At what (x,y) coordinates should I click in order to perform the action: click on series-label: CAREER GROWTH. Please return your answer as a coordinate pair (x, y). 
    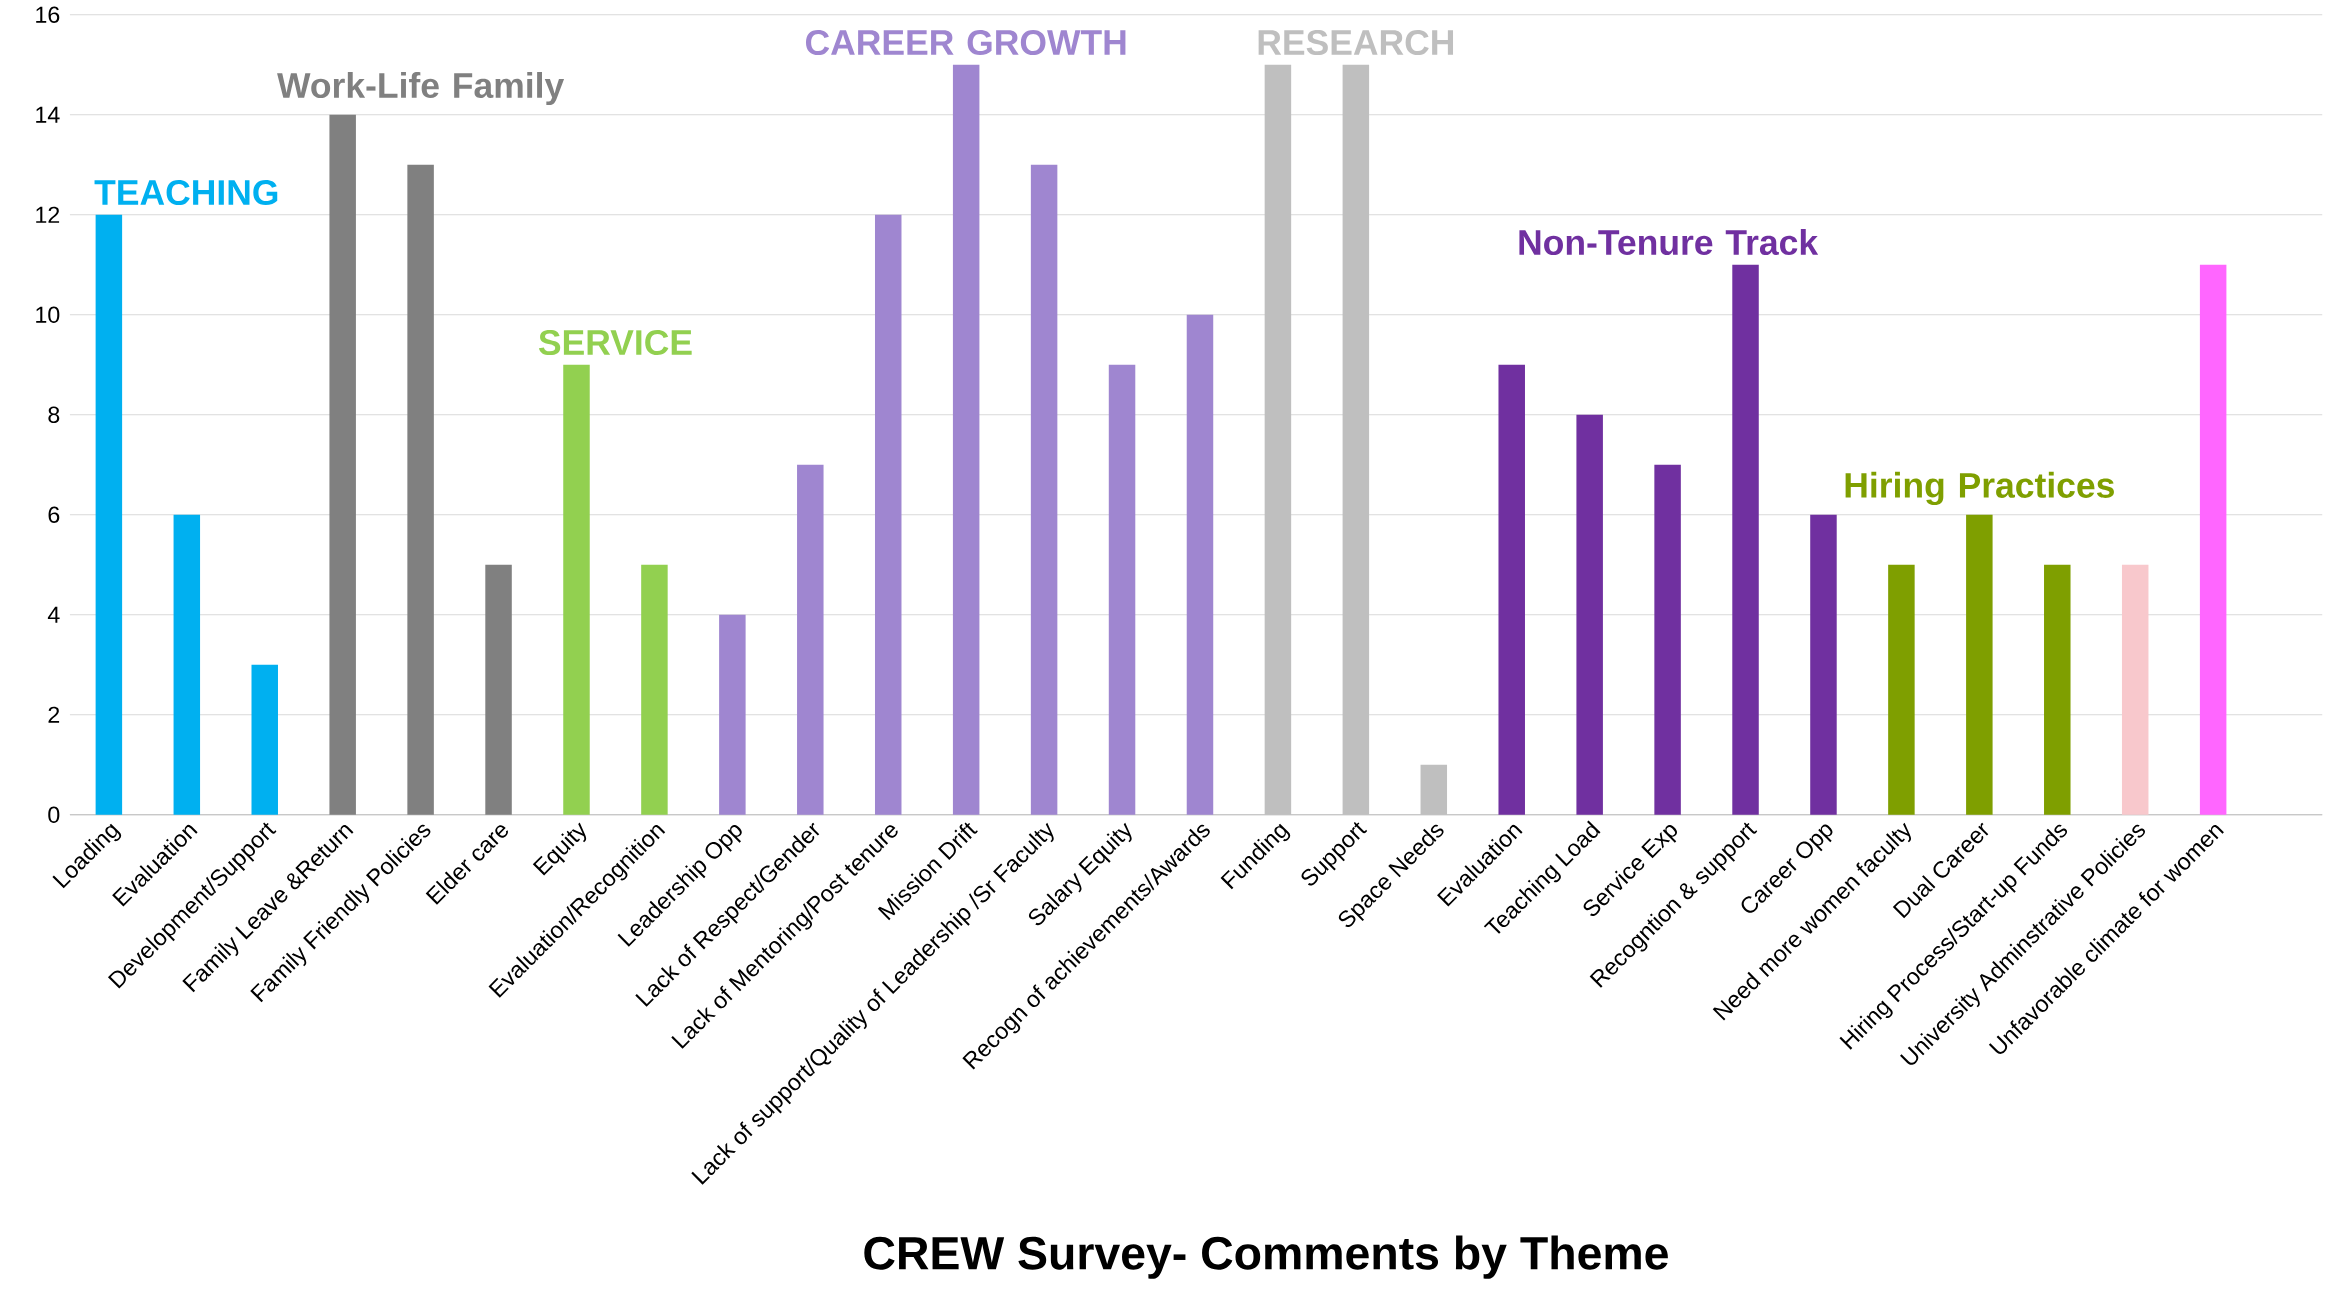
    Looking at the image, I should click on (965, 42).